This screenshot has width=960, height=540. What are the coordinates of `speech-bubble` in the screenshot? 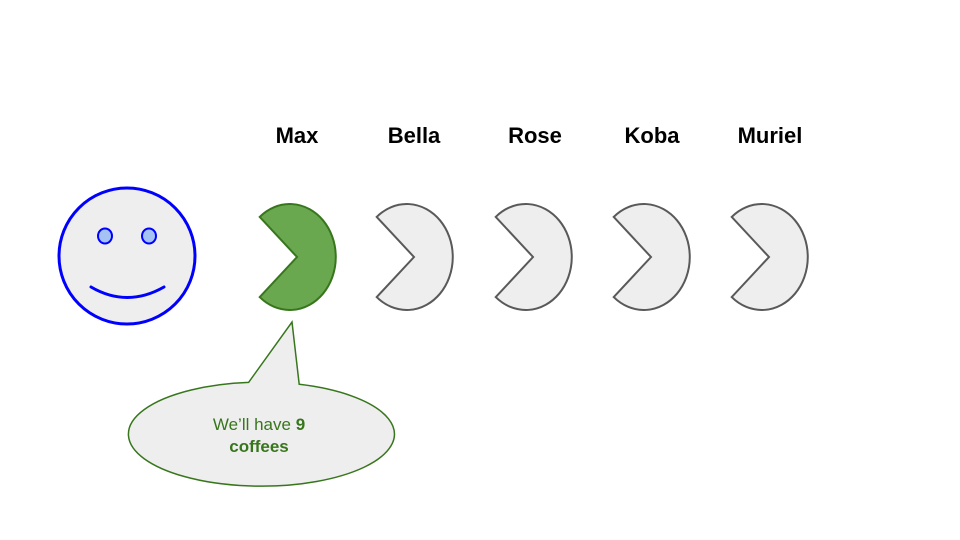 It's located at (261, 403).